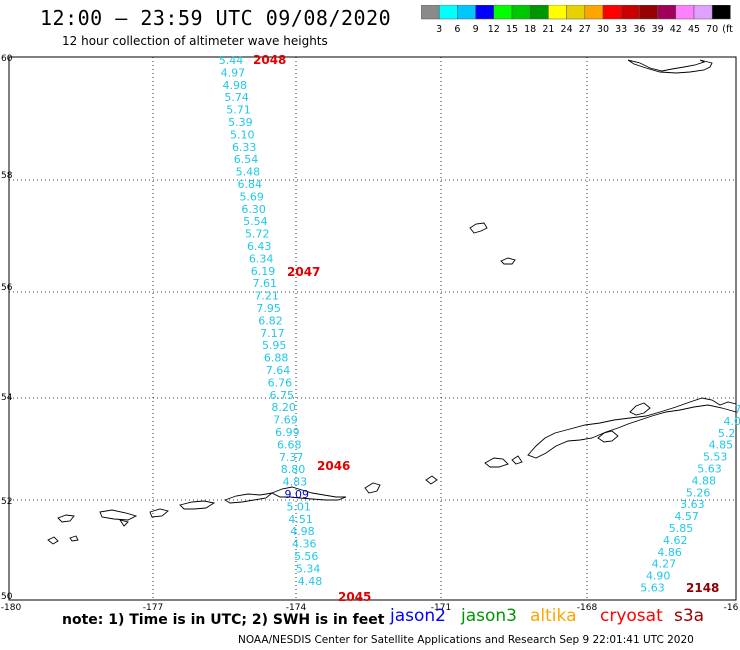  I want to click on pass-time-label: 2045, so click(354, 597).